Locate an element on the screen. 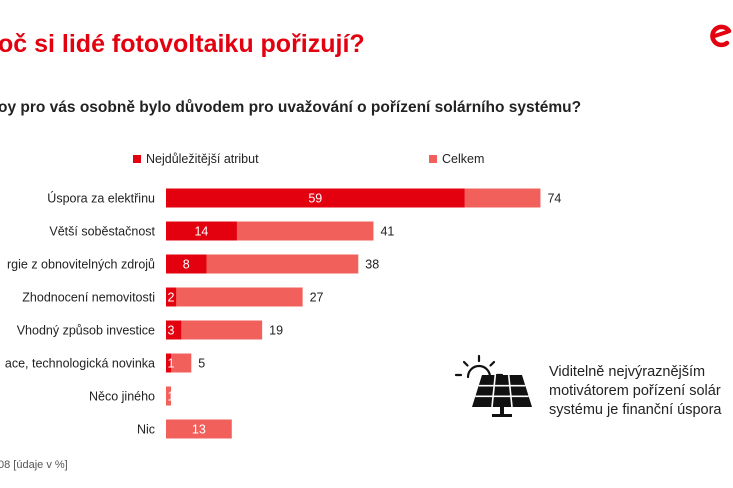  bar-total-inside-label: 13 is located at coordinates (199, 430).